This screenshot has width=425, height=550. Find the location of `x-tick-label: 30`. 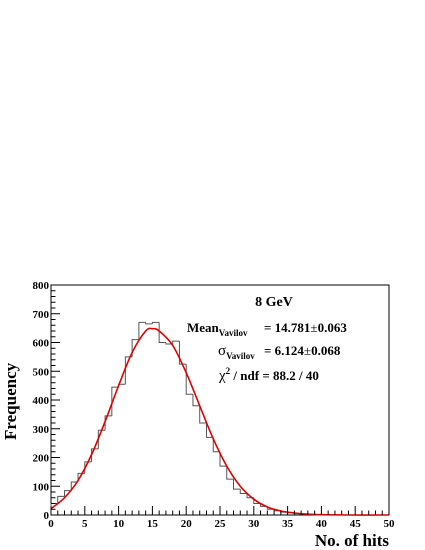

x-tick-label: 30 is located at coordinates (254, 524).